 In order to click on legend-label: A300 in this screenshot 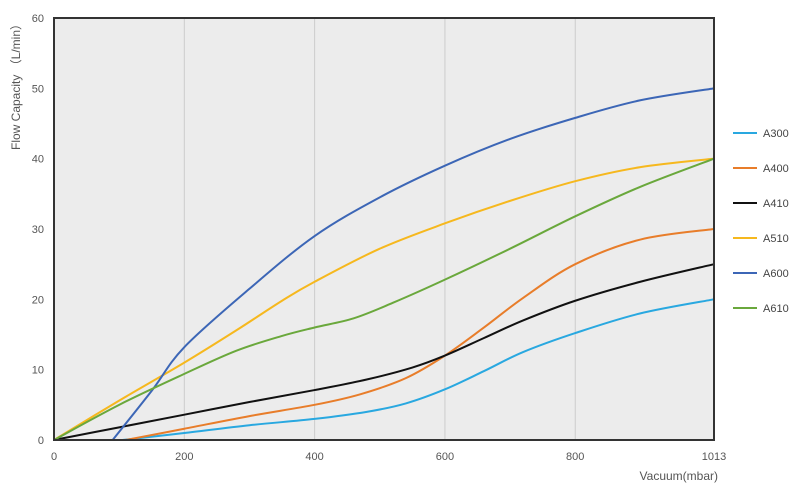, I will do `click(776, 134)`.